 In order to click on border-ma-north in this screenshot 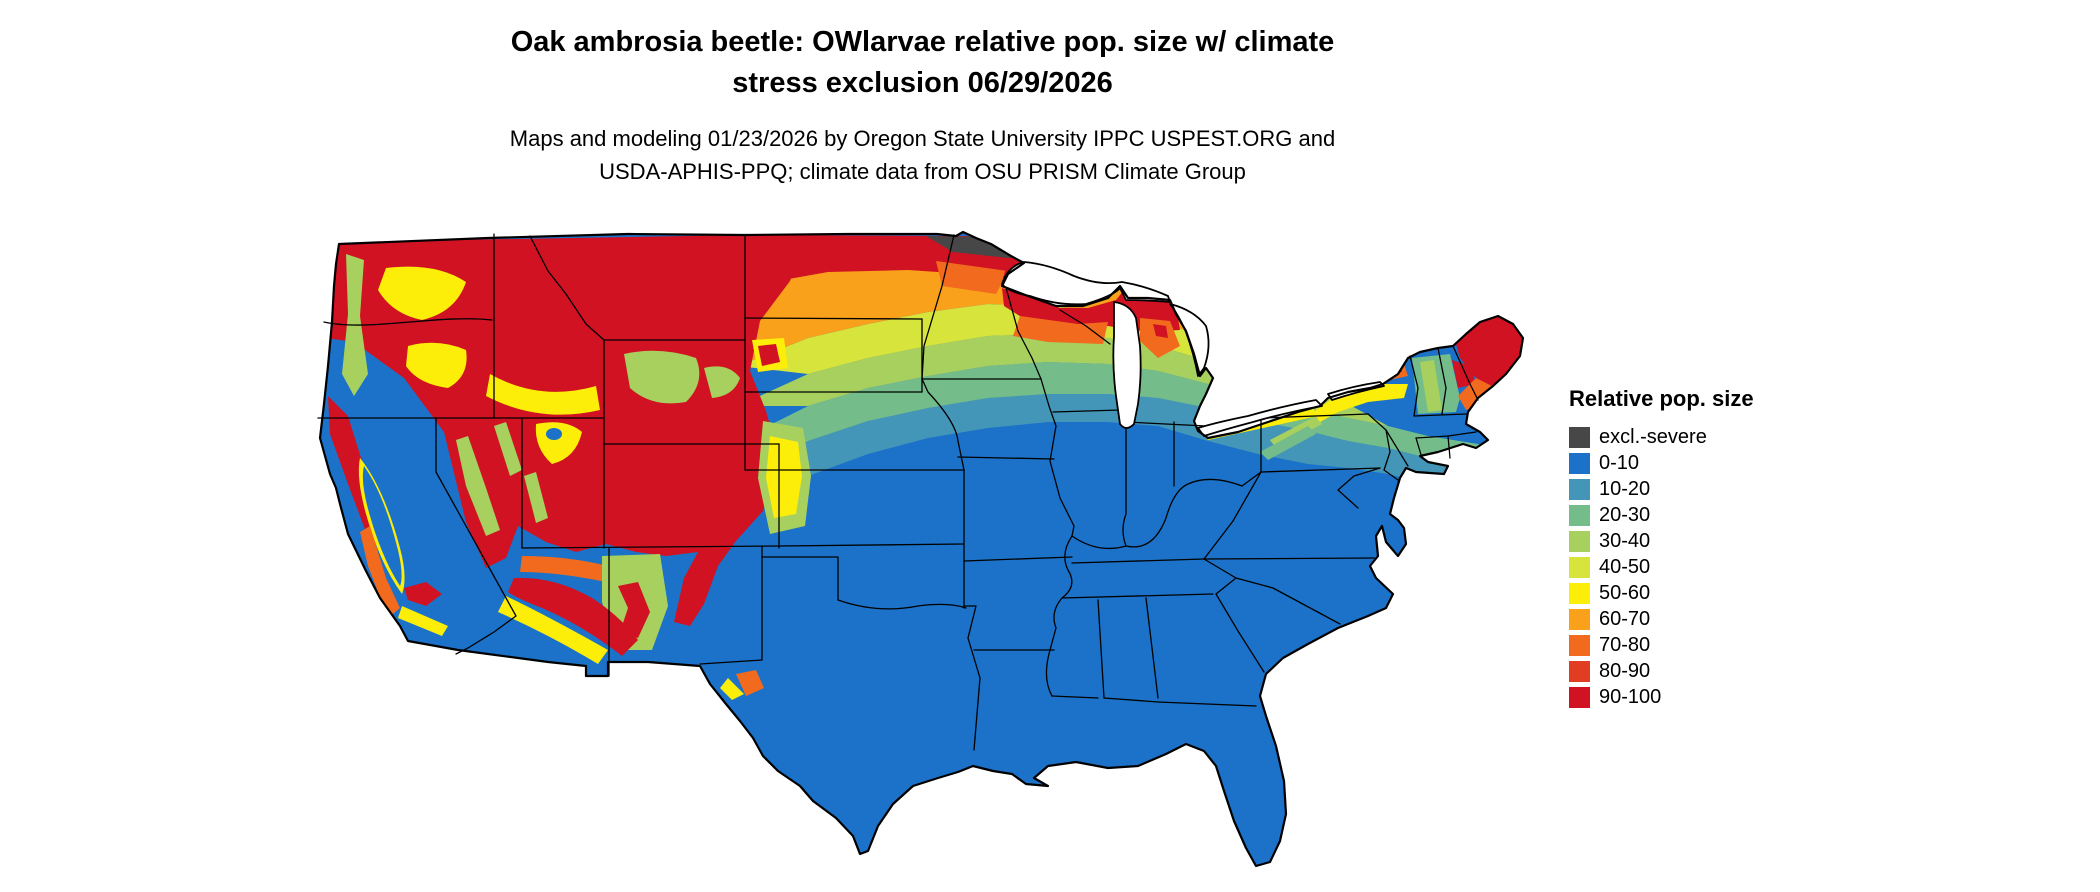, I will do `click(1440, 415)`.